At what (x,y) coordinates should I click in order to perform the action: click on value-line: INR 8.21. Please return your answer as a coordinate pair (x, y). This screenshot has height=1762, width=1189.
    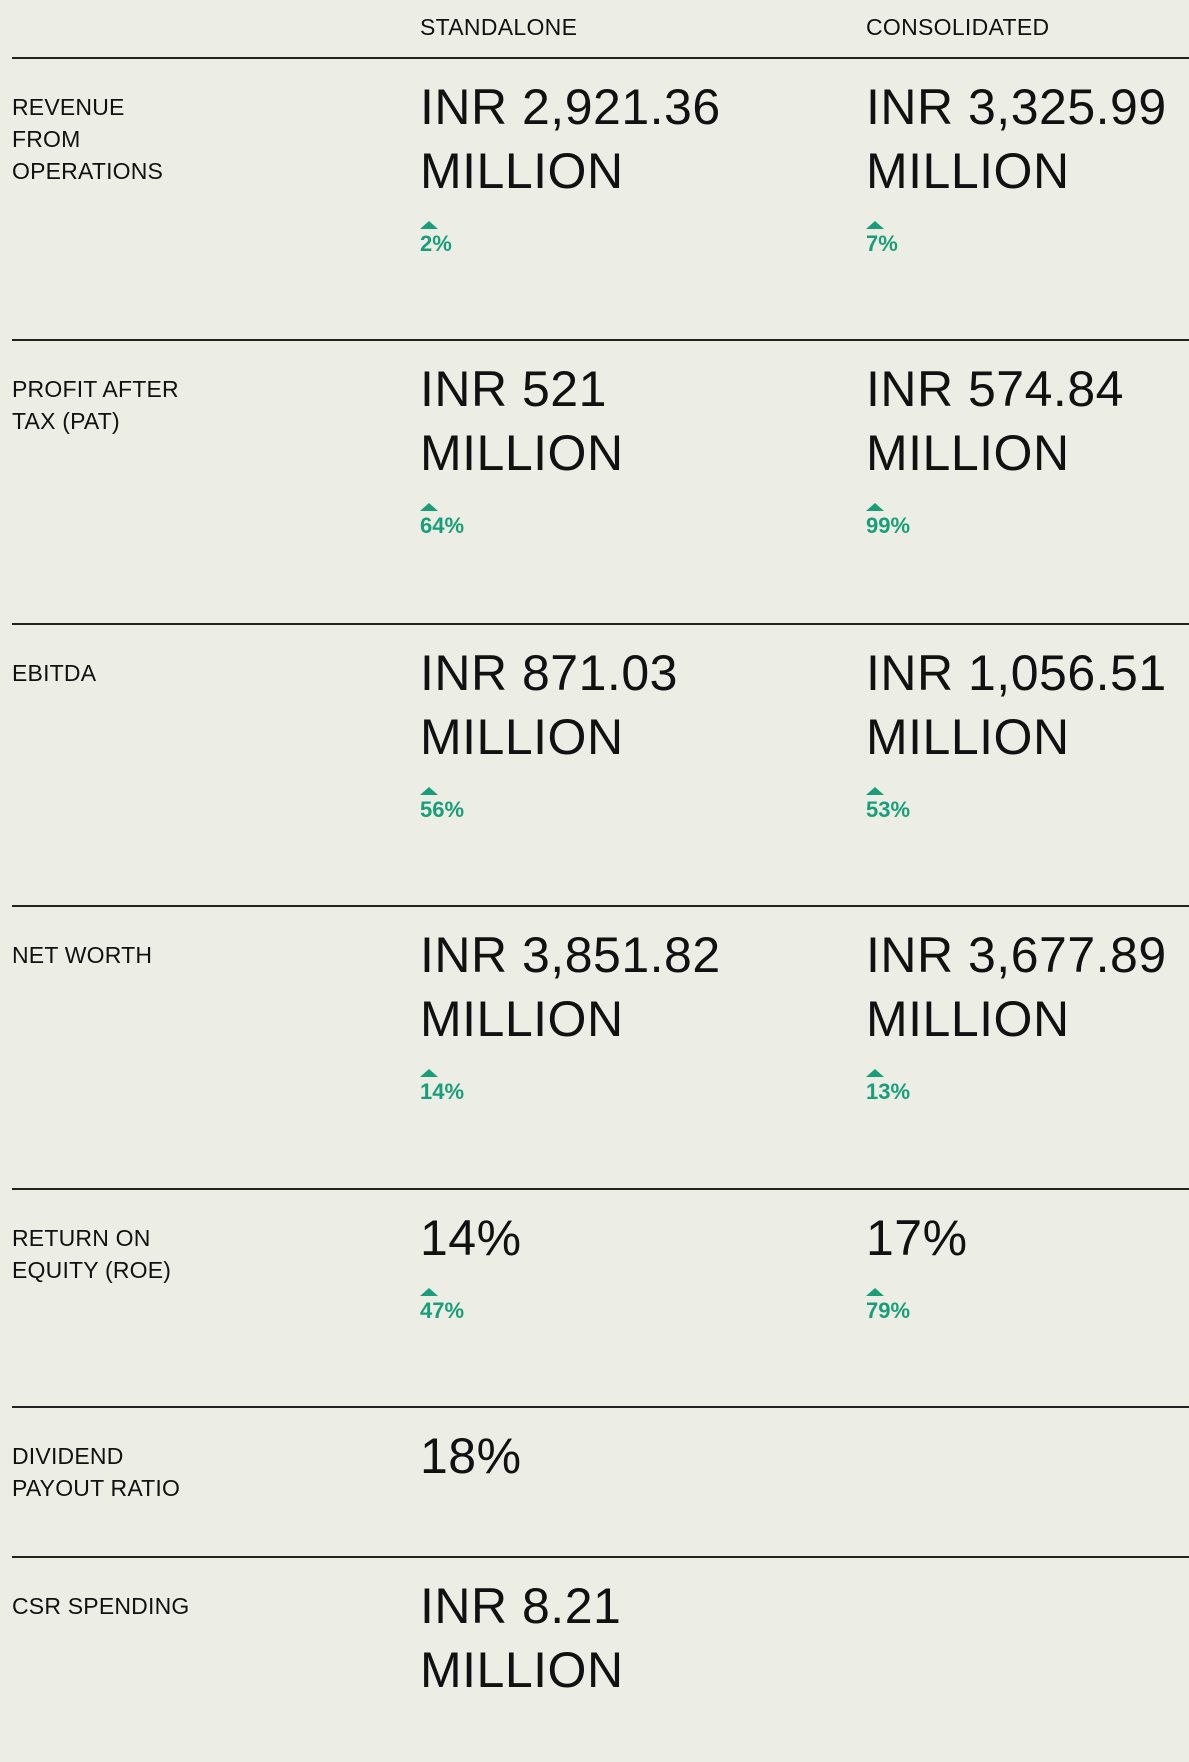
    Looking at the image, I should click on (521, 1606).